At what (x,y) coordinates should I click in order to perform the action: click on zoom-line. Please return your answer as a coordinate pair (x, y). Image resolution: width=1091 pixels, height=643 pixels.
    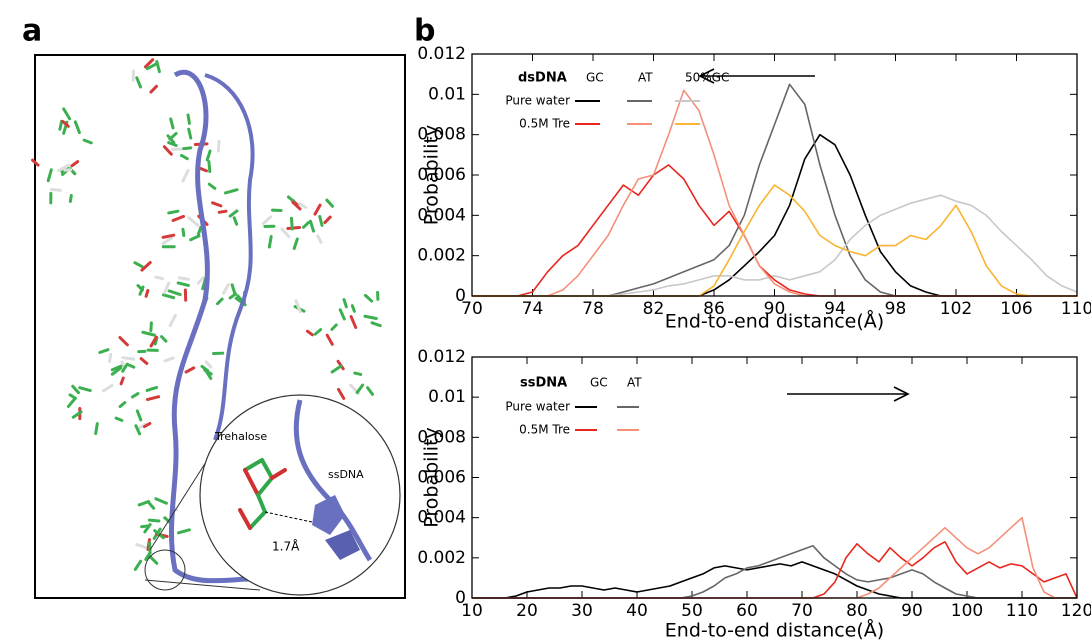
    Looking at the image, I should click on (202, 585).